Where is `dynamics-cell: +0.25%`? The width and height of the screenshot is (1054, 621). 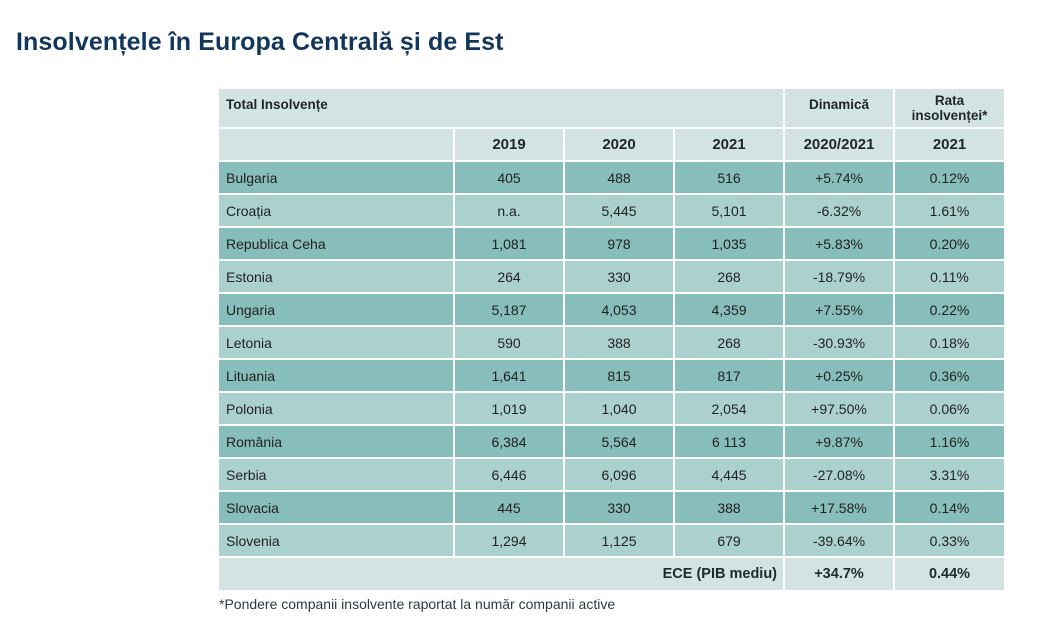 dynamics-cell: +0.25% is located at coordinates (840, 376).